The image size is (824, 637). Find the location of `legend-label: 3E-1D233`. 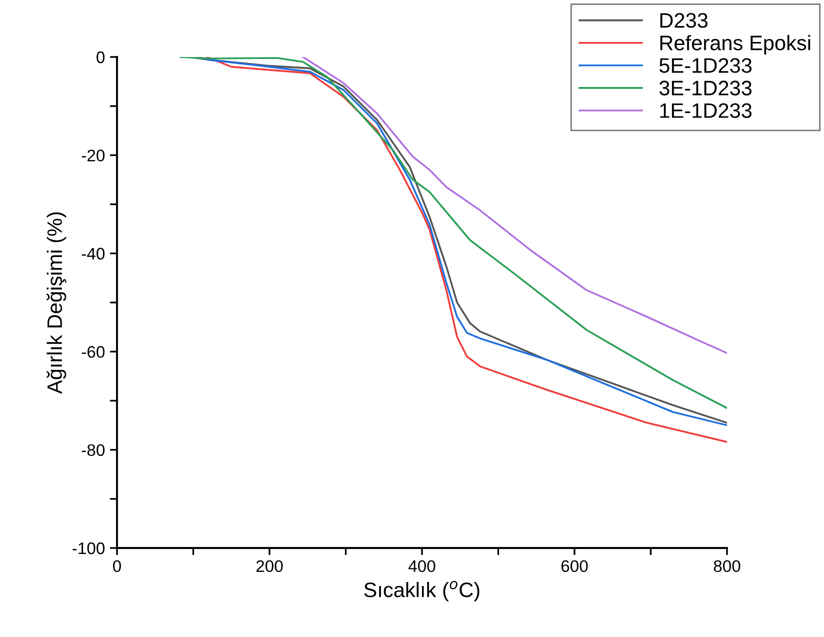

legend-label: 3E-1D233 is located at coordinates (705, 88).